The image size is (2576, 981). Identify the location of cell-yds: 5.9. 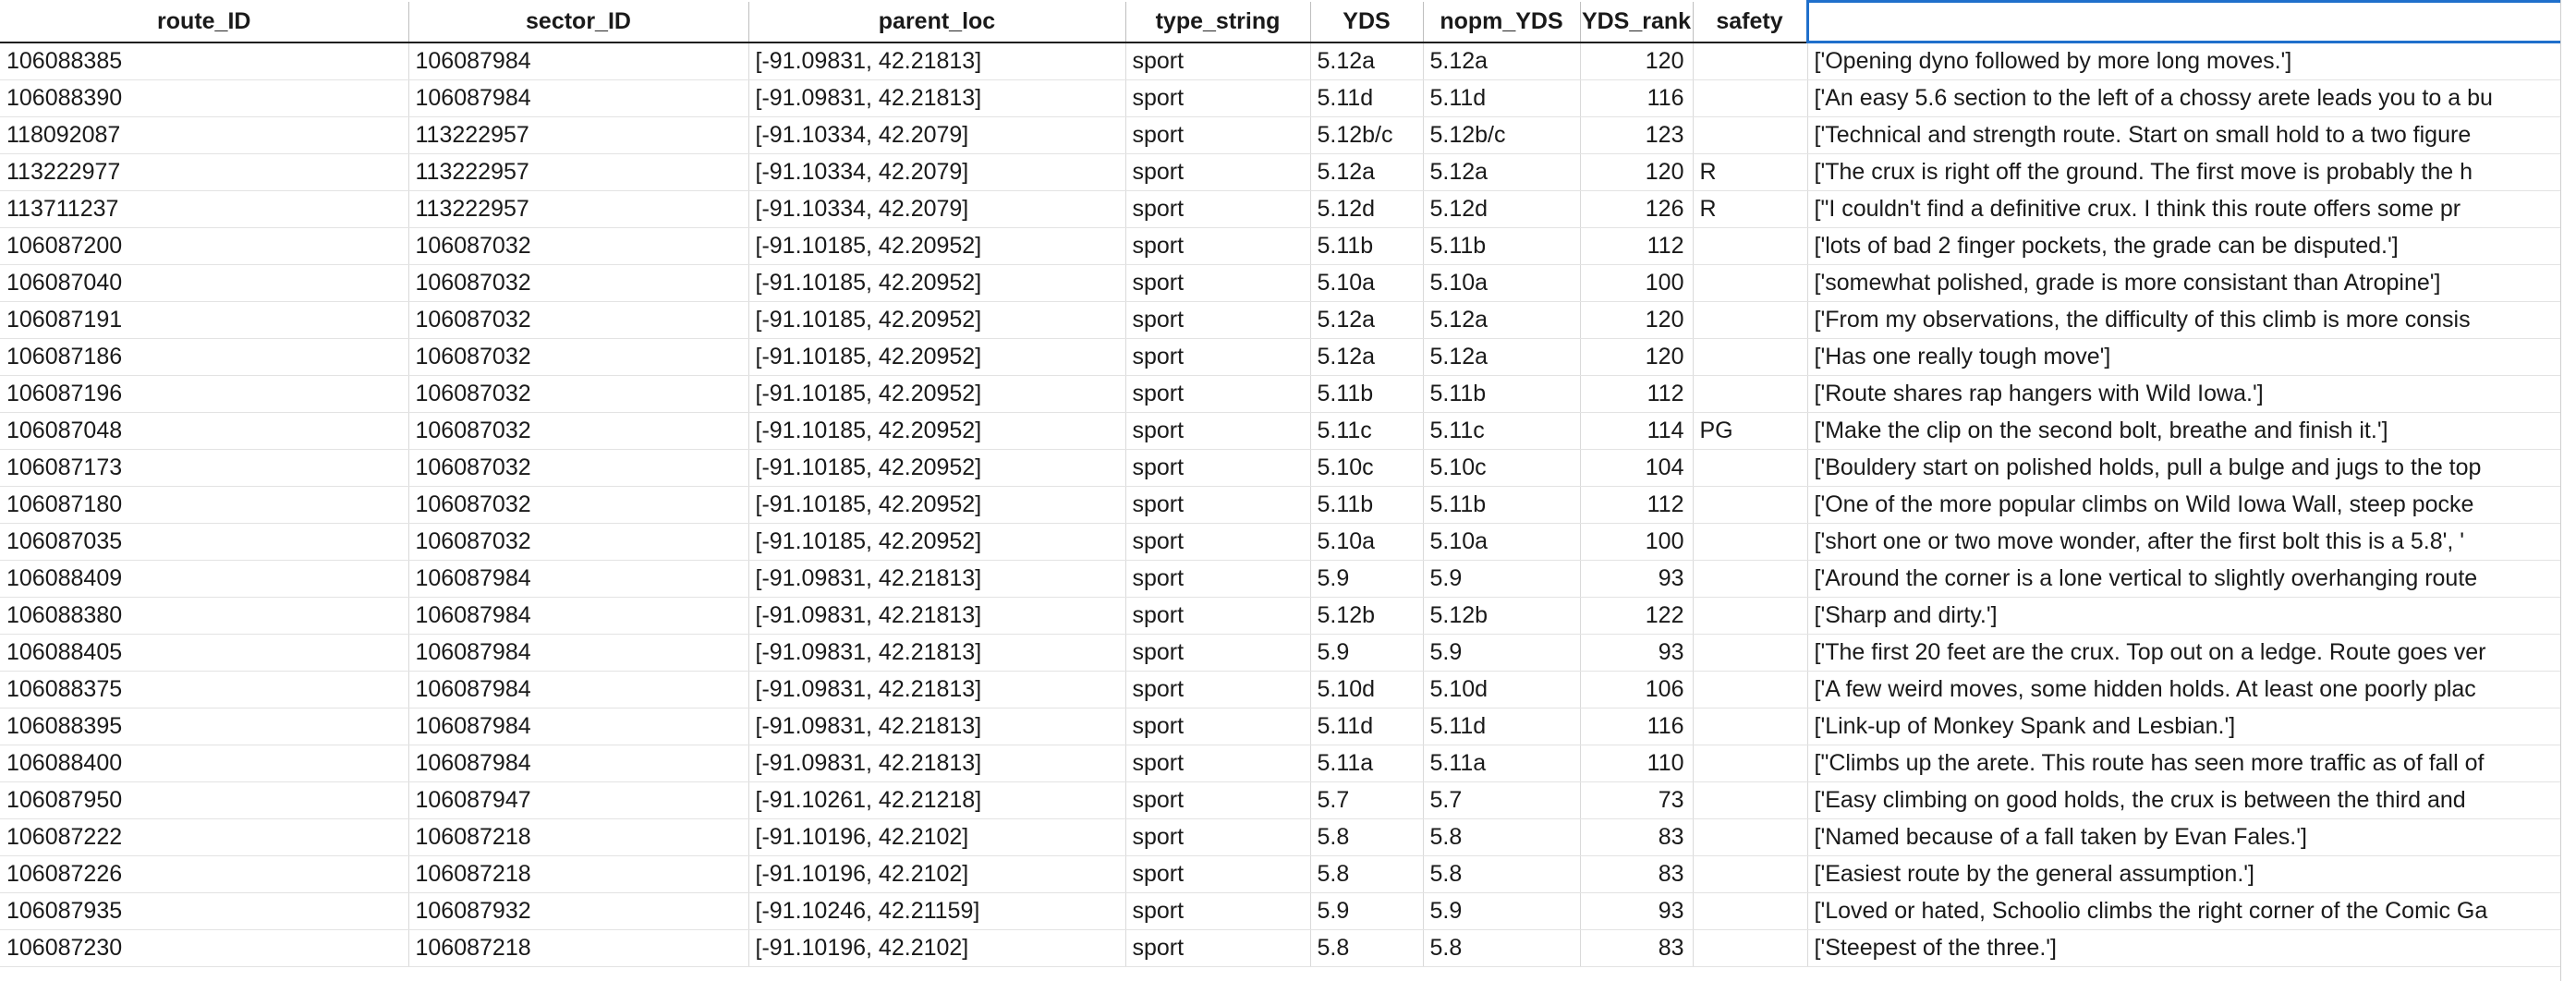
(1367, 653).